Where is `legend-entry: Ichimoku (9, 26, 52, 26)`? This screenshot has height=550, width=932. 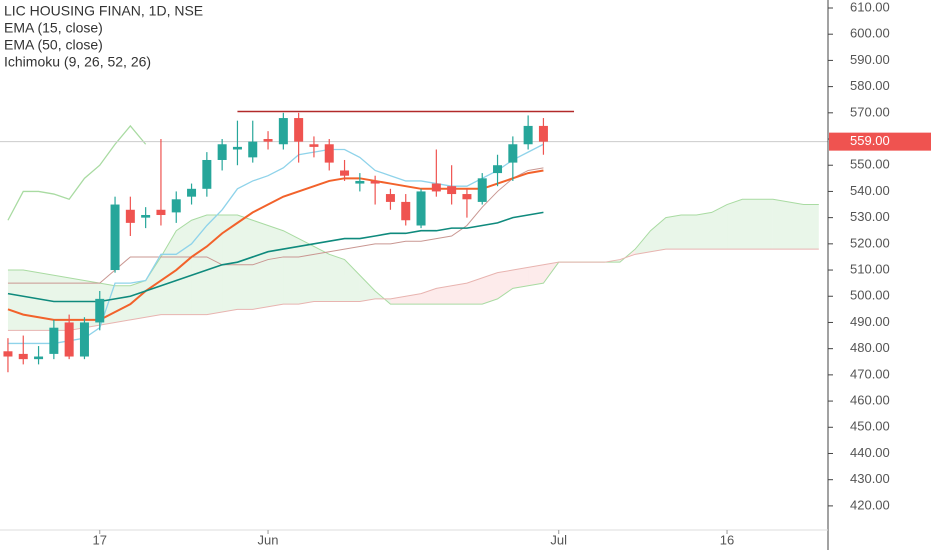
legend-entry: Ichimoku (9, 26, 52, 26) is located at coordinates (77, 62).